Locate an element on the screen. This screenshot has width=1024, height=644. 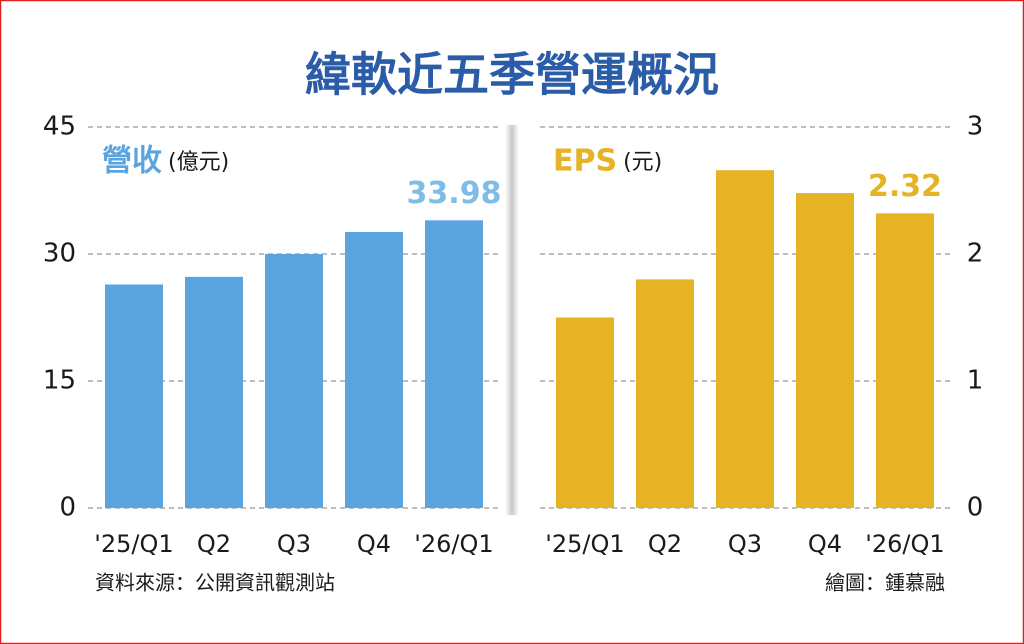
unit-label: (億元) is located at coordinates (198, 162).